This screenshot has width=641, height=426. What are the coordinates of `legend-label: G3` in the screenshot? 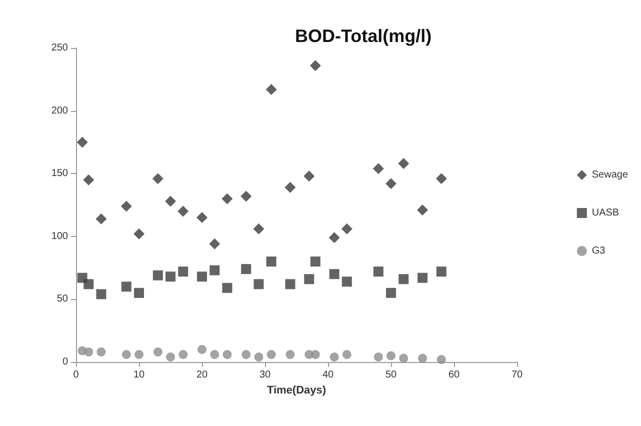 It's located at (599, 251).